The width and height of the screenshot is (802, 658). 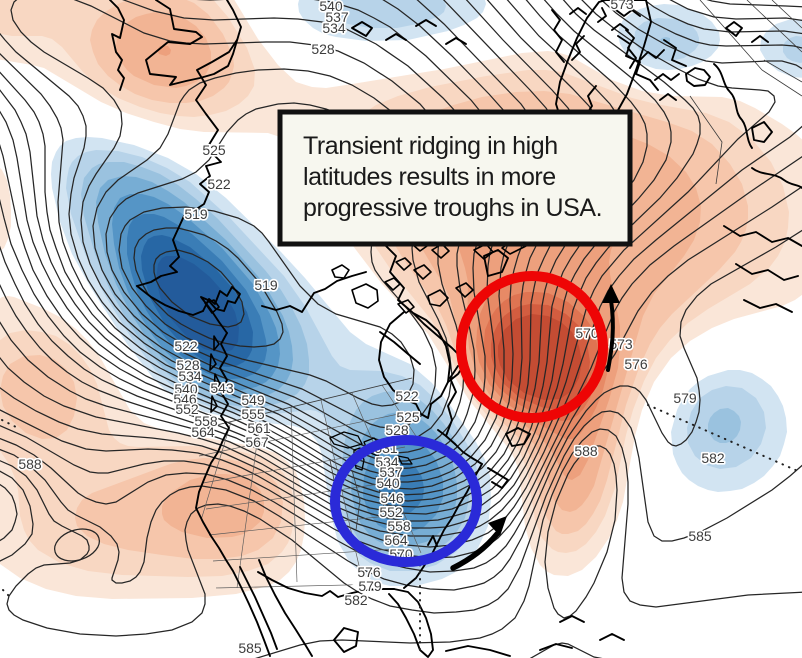 I want to click on svg-text: 561, so click(x=259, y=428).